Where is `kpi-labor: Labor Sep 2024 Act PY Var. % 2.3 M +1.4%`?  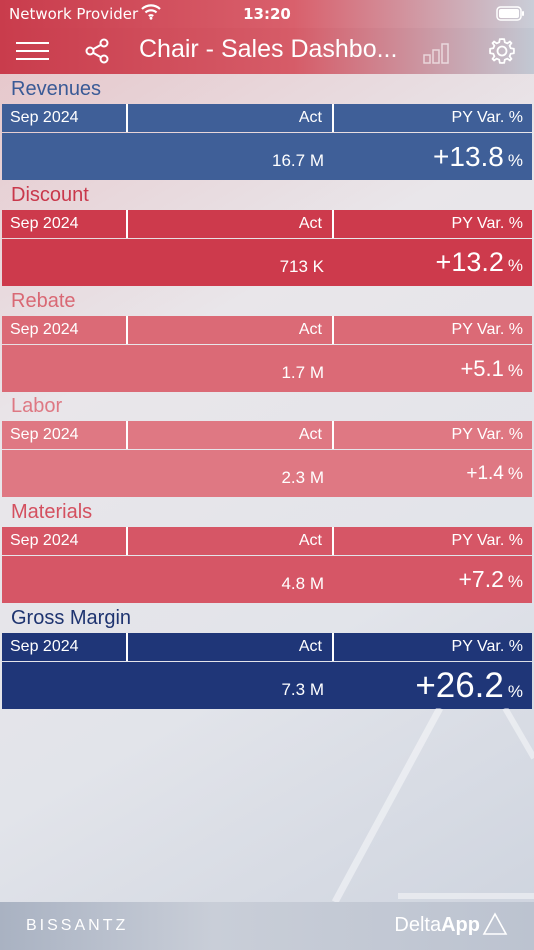 kpi-labor: Labor Sep 2024 Act PY Var. % 2.3 M +1.4% is located at coordinates (267, 444).